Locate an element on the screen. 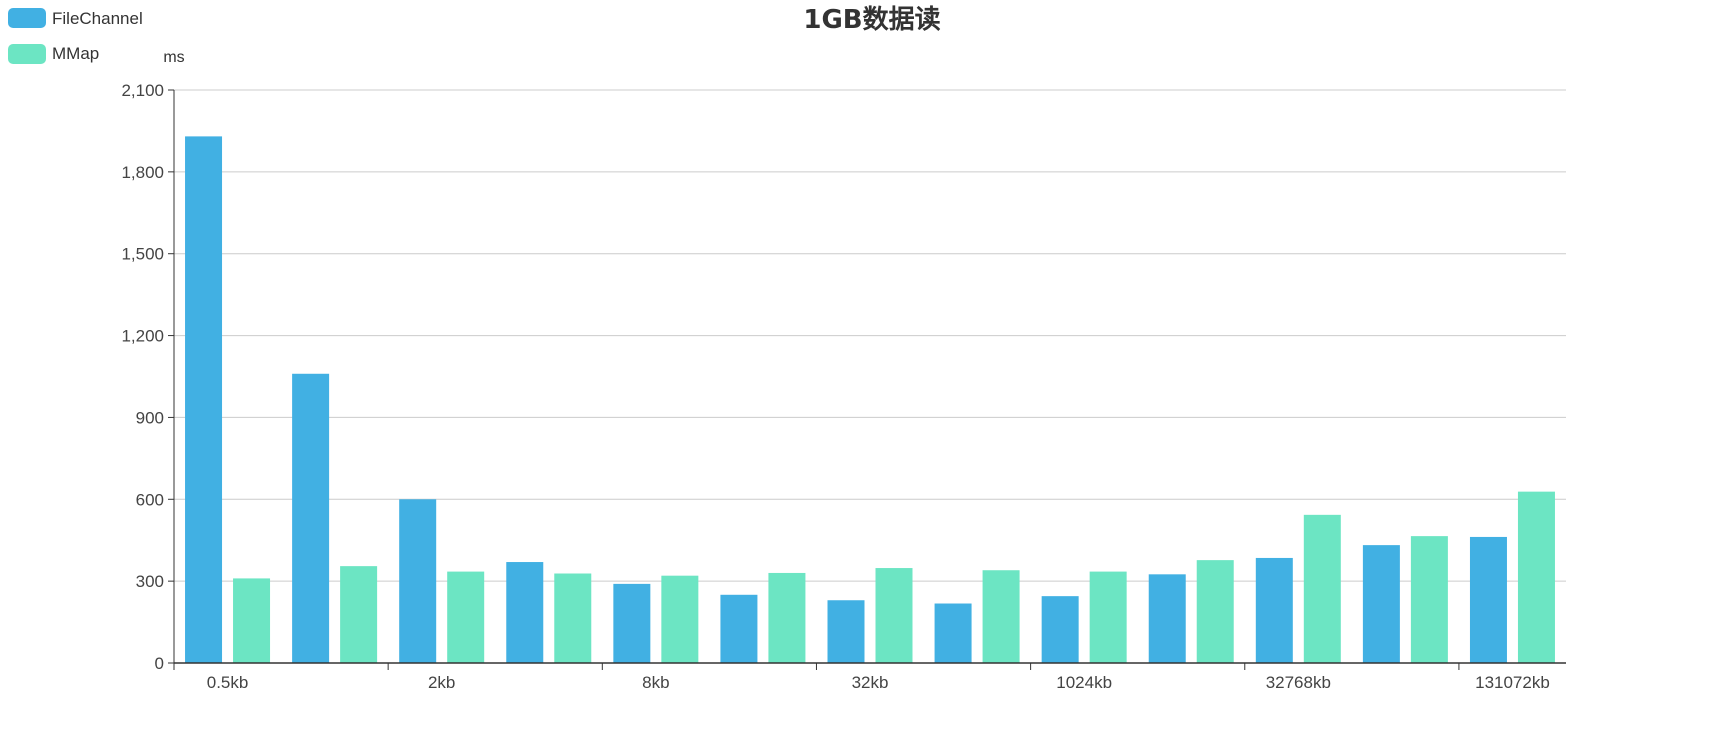  bar-mmap-1kb is located at coordinates (358, 614).